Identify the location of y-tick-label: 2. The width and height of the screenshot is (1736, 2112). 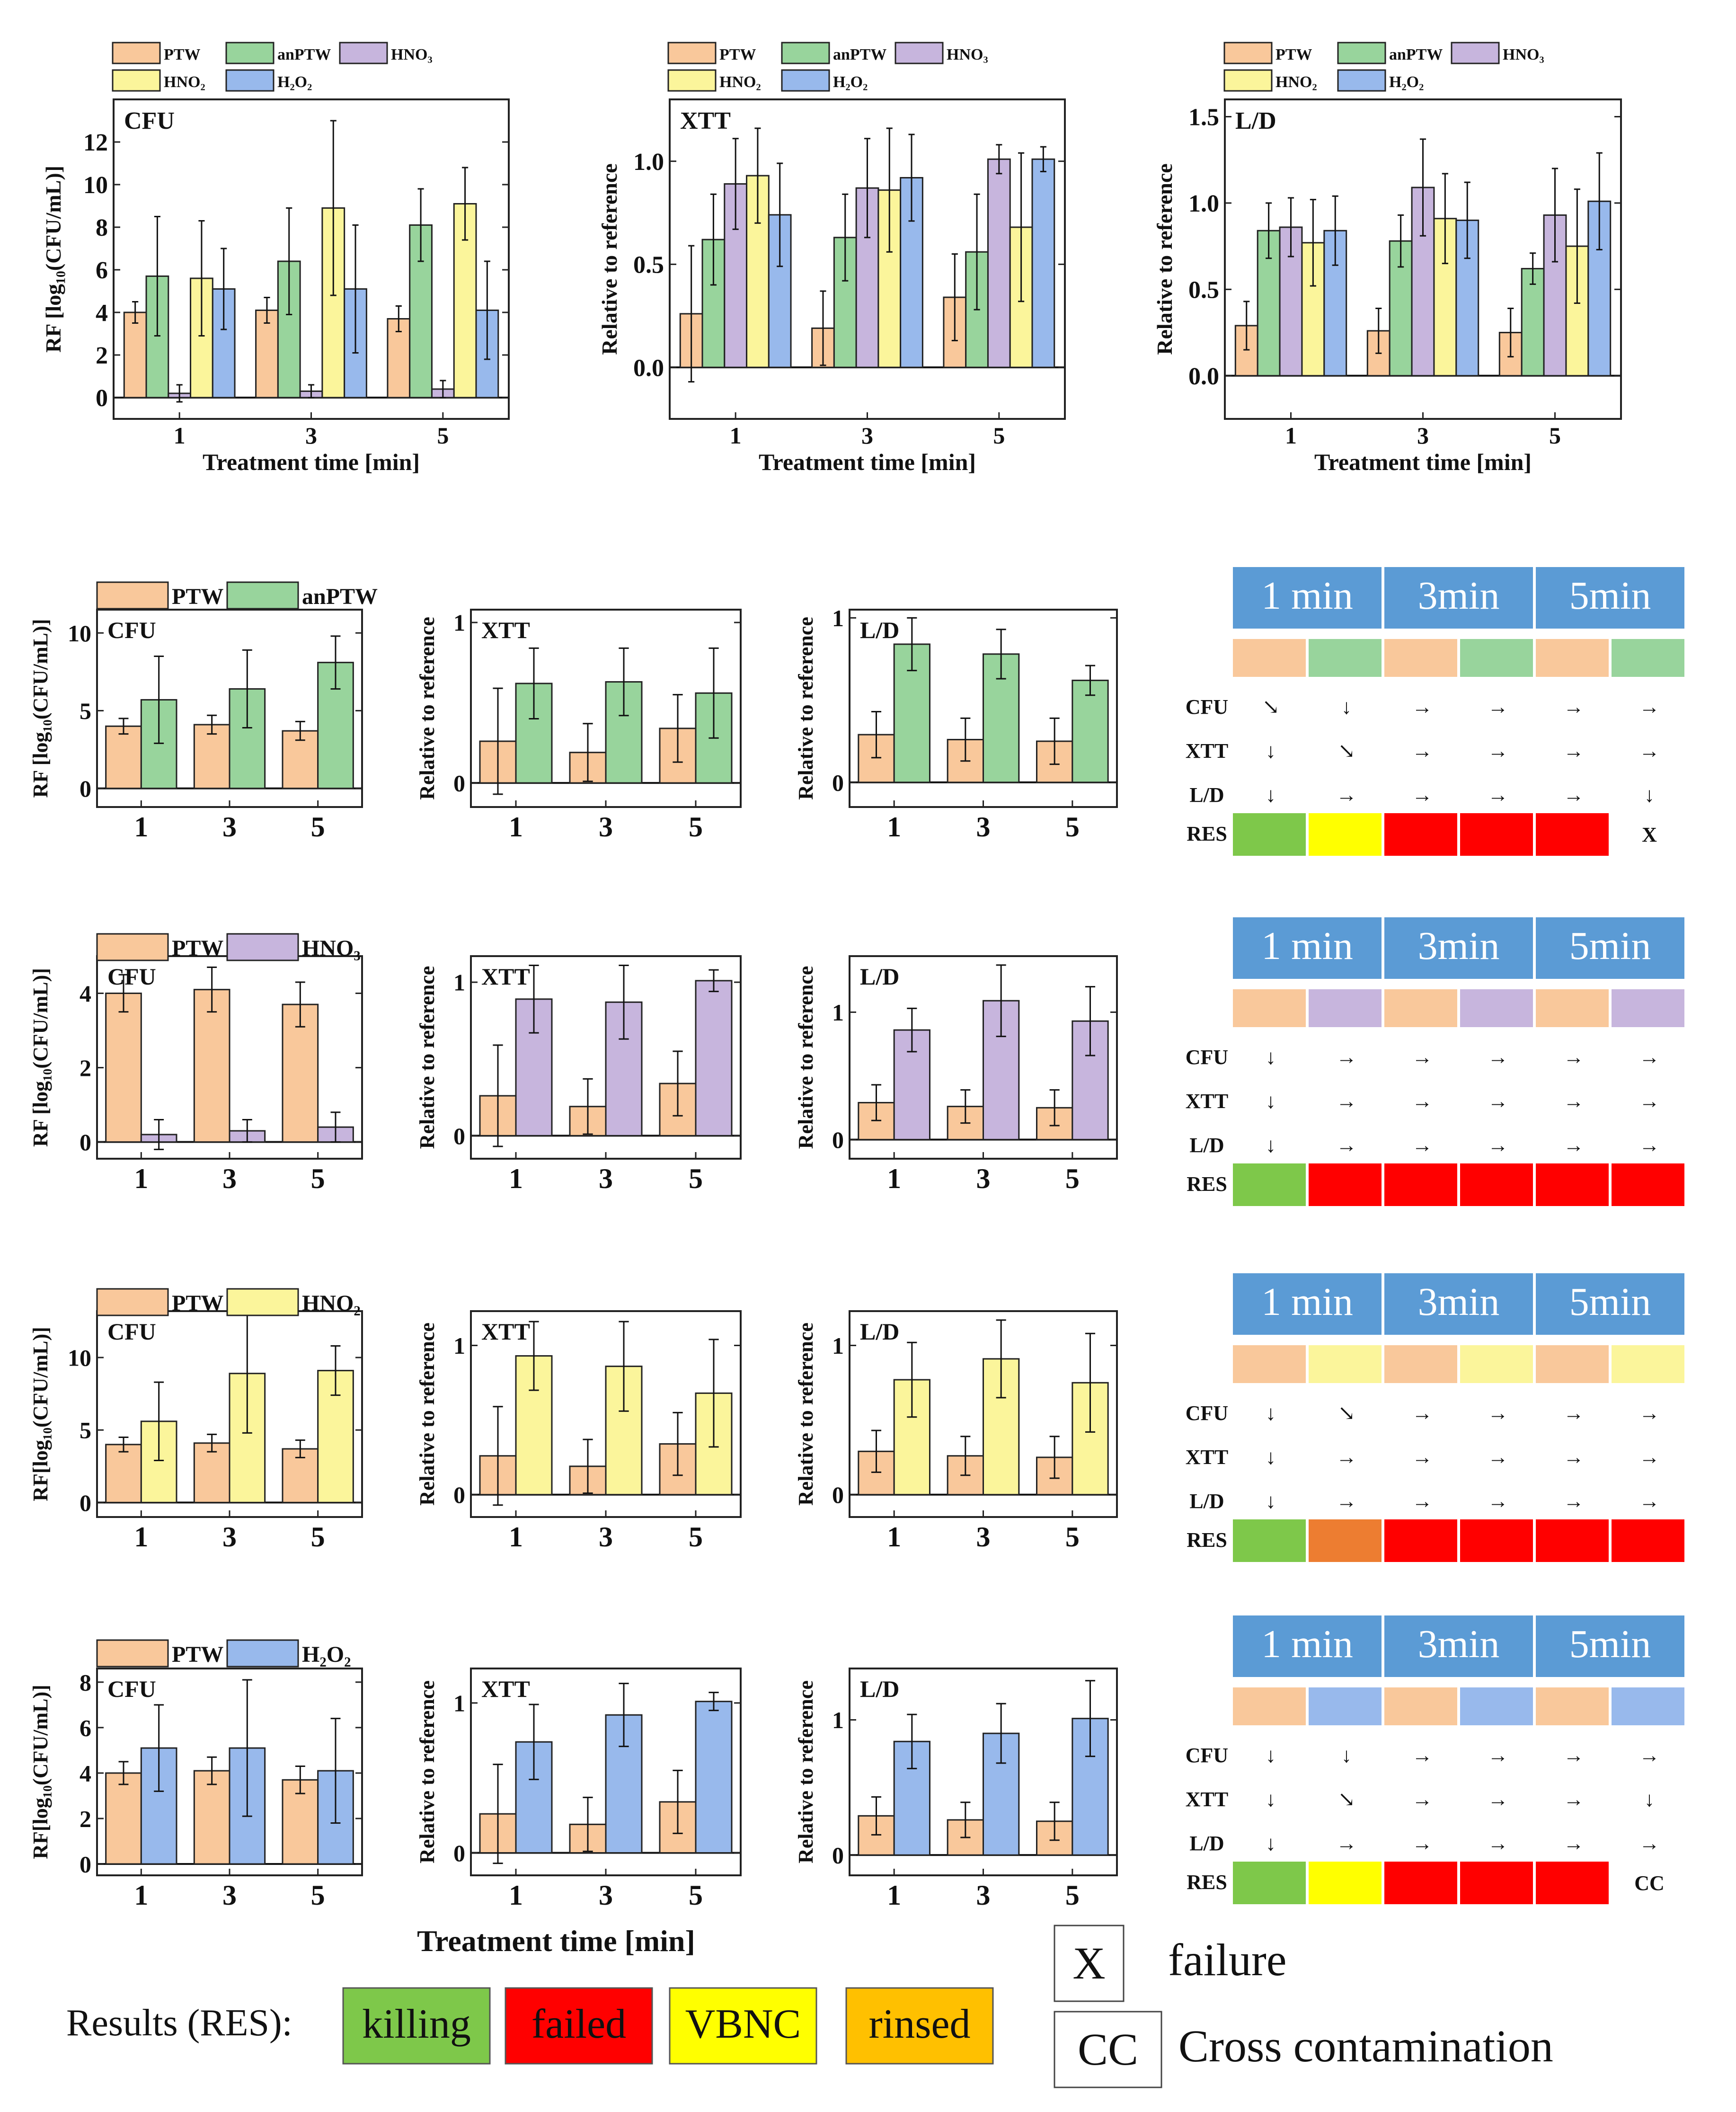
(102, 356).